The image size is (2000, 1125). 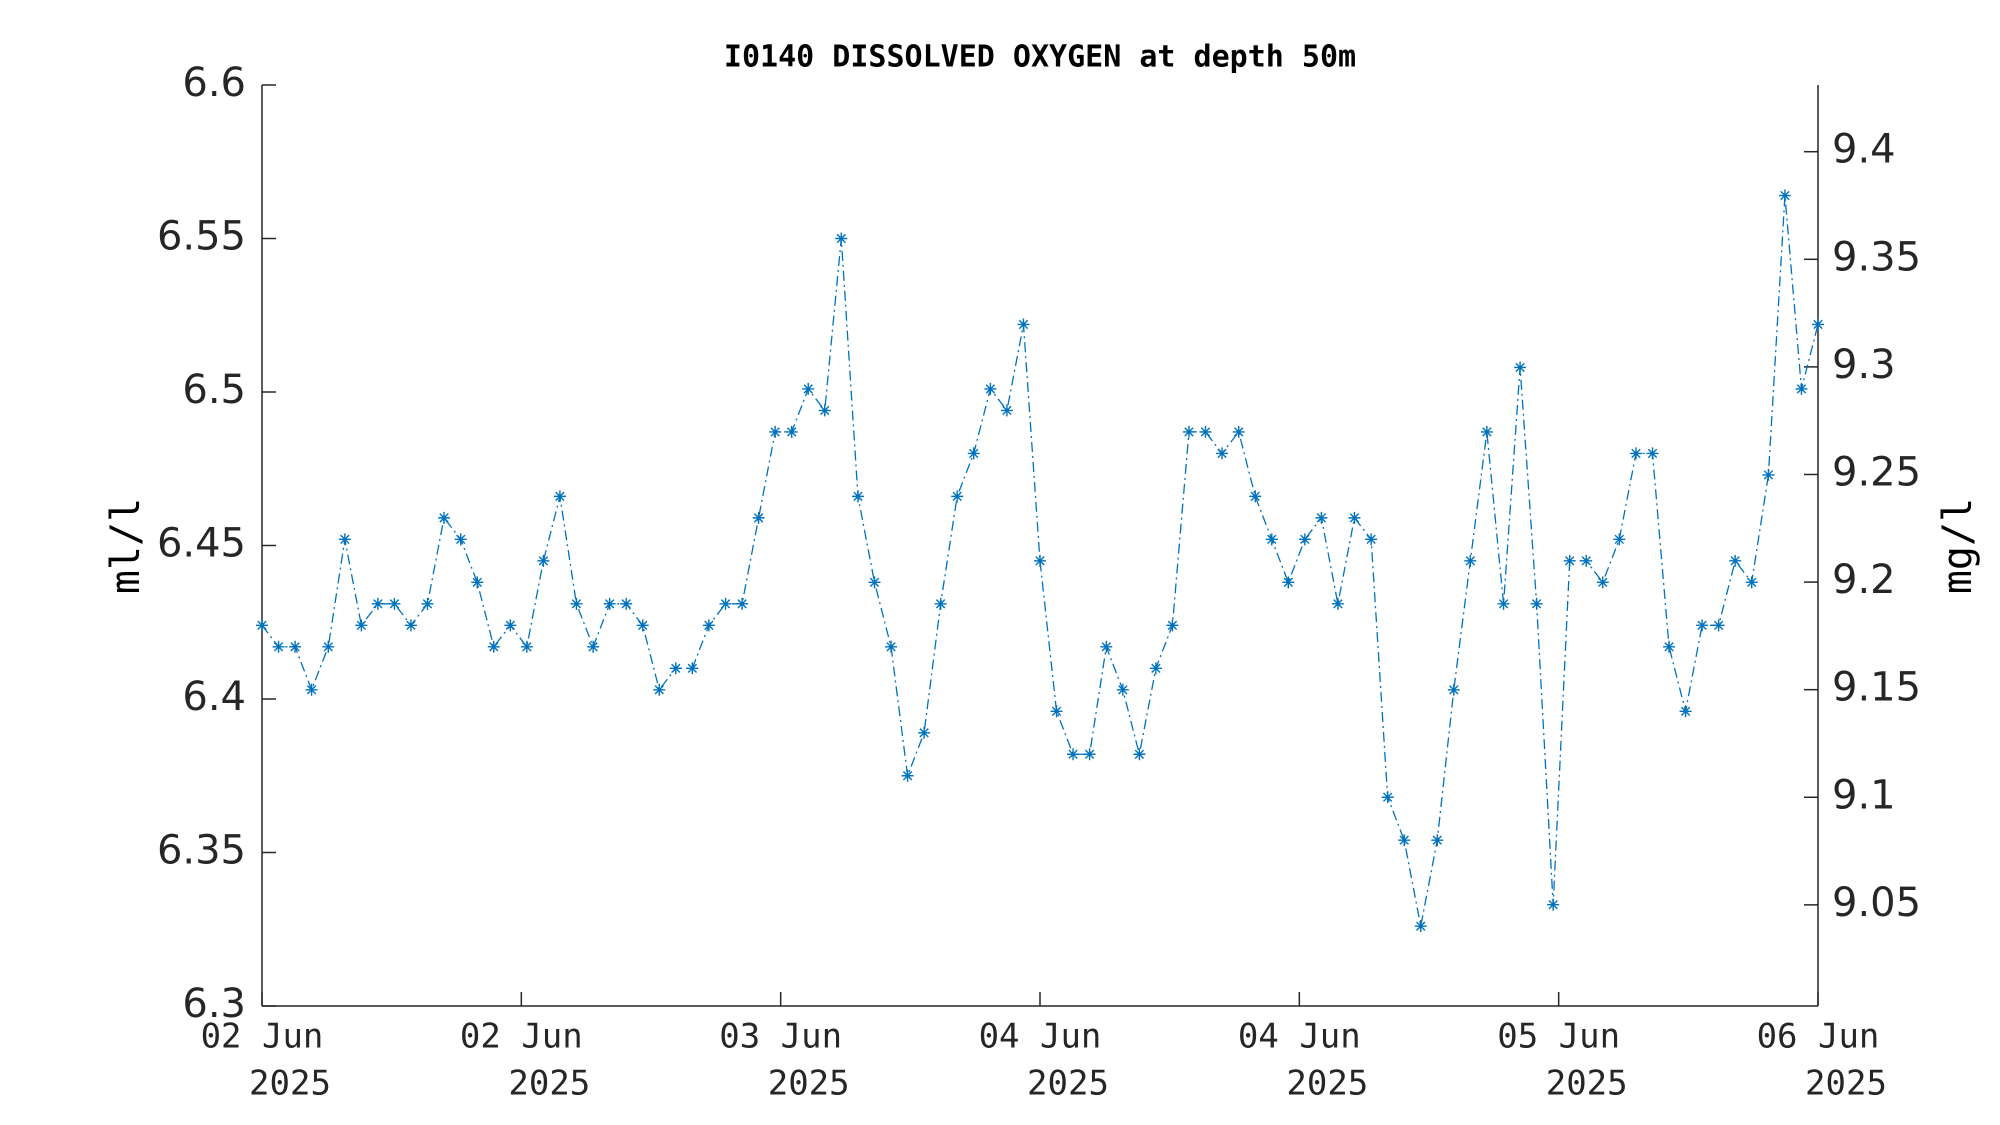 What do you see at coordinates (1876, 903) in the screenshot?
I see `y2-tick-label: 9.05` at bounding box center [1876, 903].